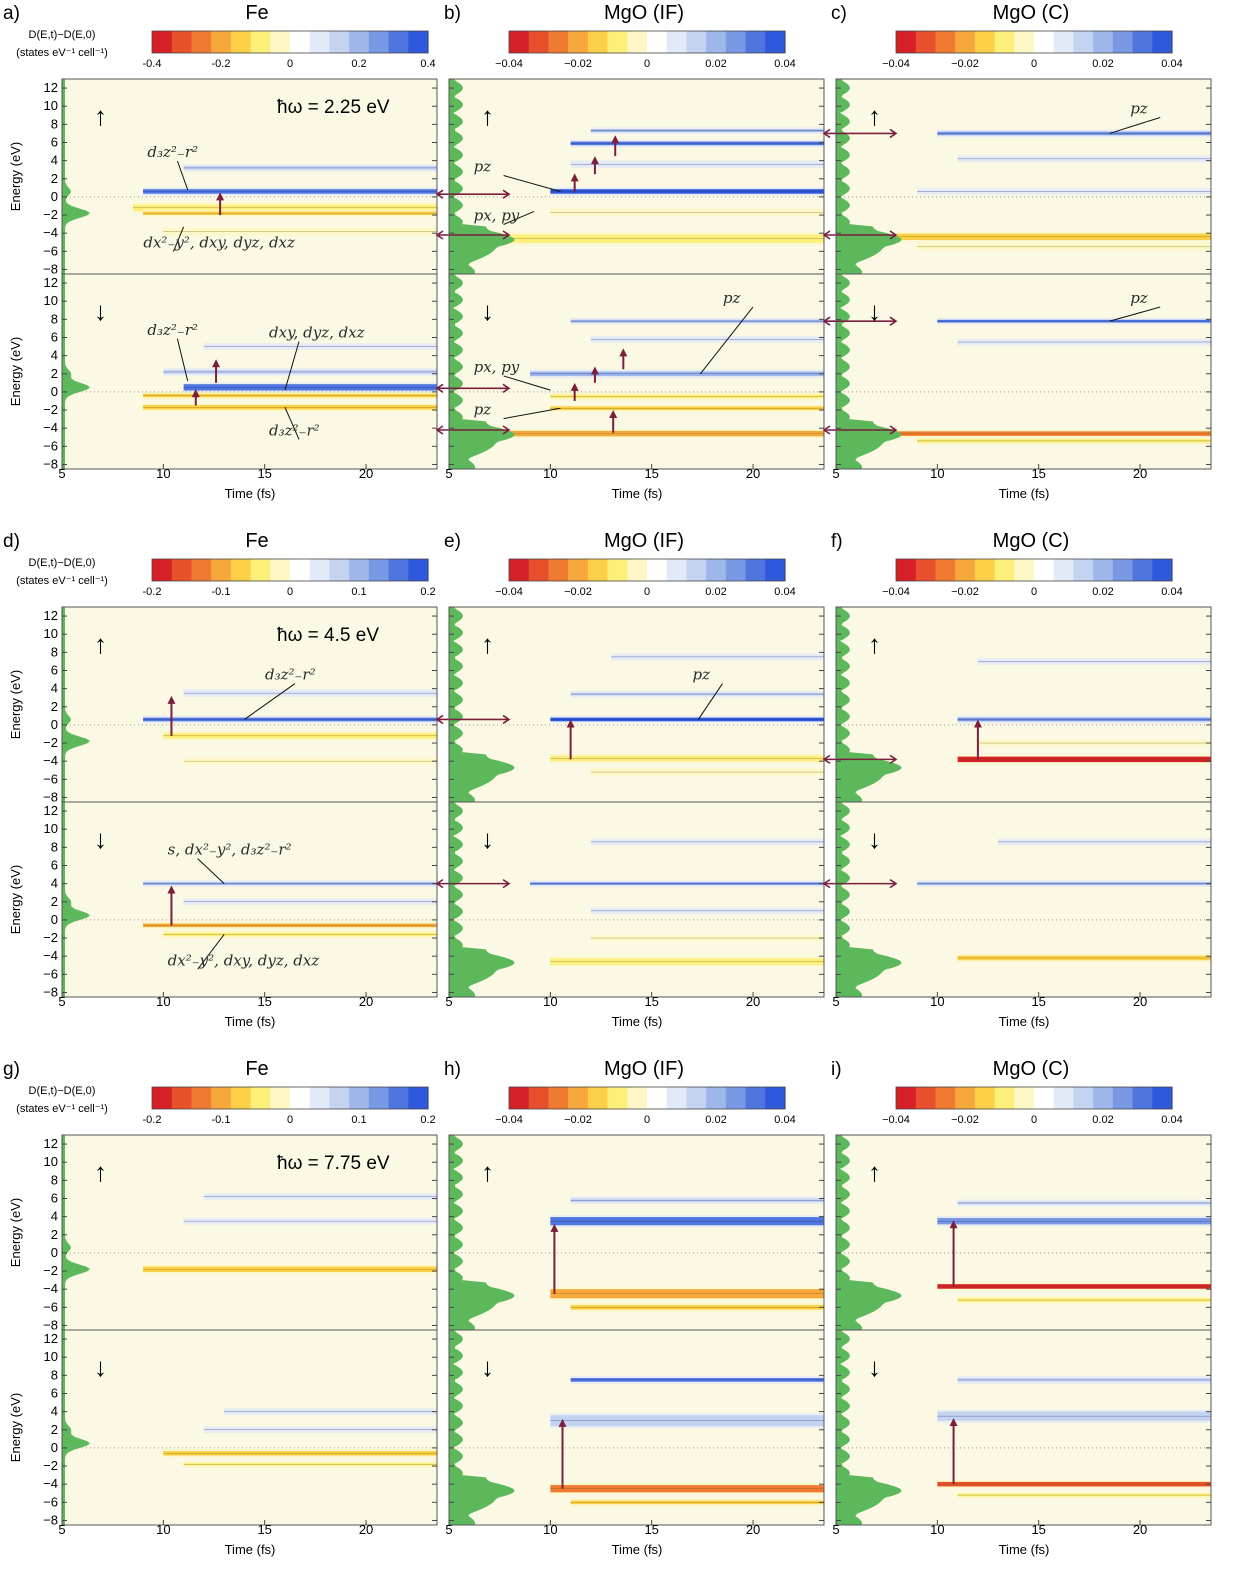 The height and width of the screenshot is (1591, 1237). Describe the element at coordinates (1017, 899) in the screenshot. I see `subpanel-f-dn: ↓` at that location.